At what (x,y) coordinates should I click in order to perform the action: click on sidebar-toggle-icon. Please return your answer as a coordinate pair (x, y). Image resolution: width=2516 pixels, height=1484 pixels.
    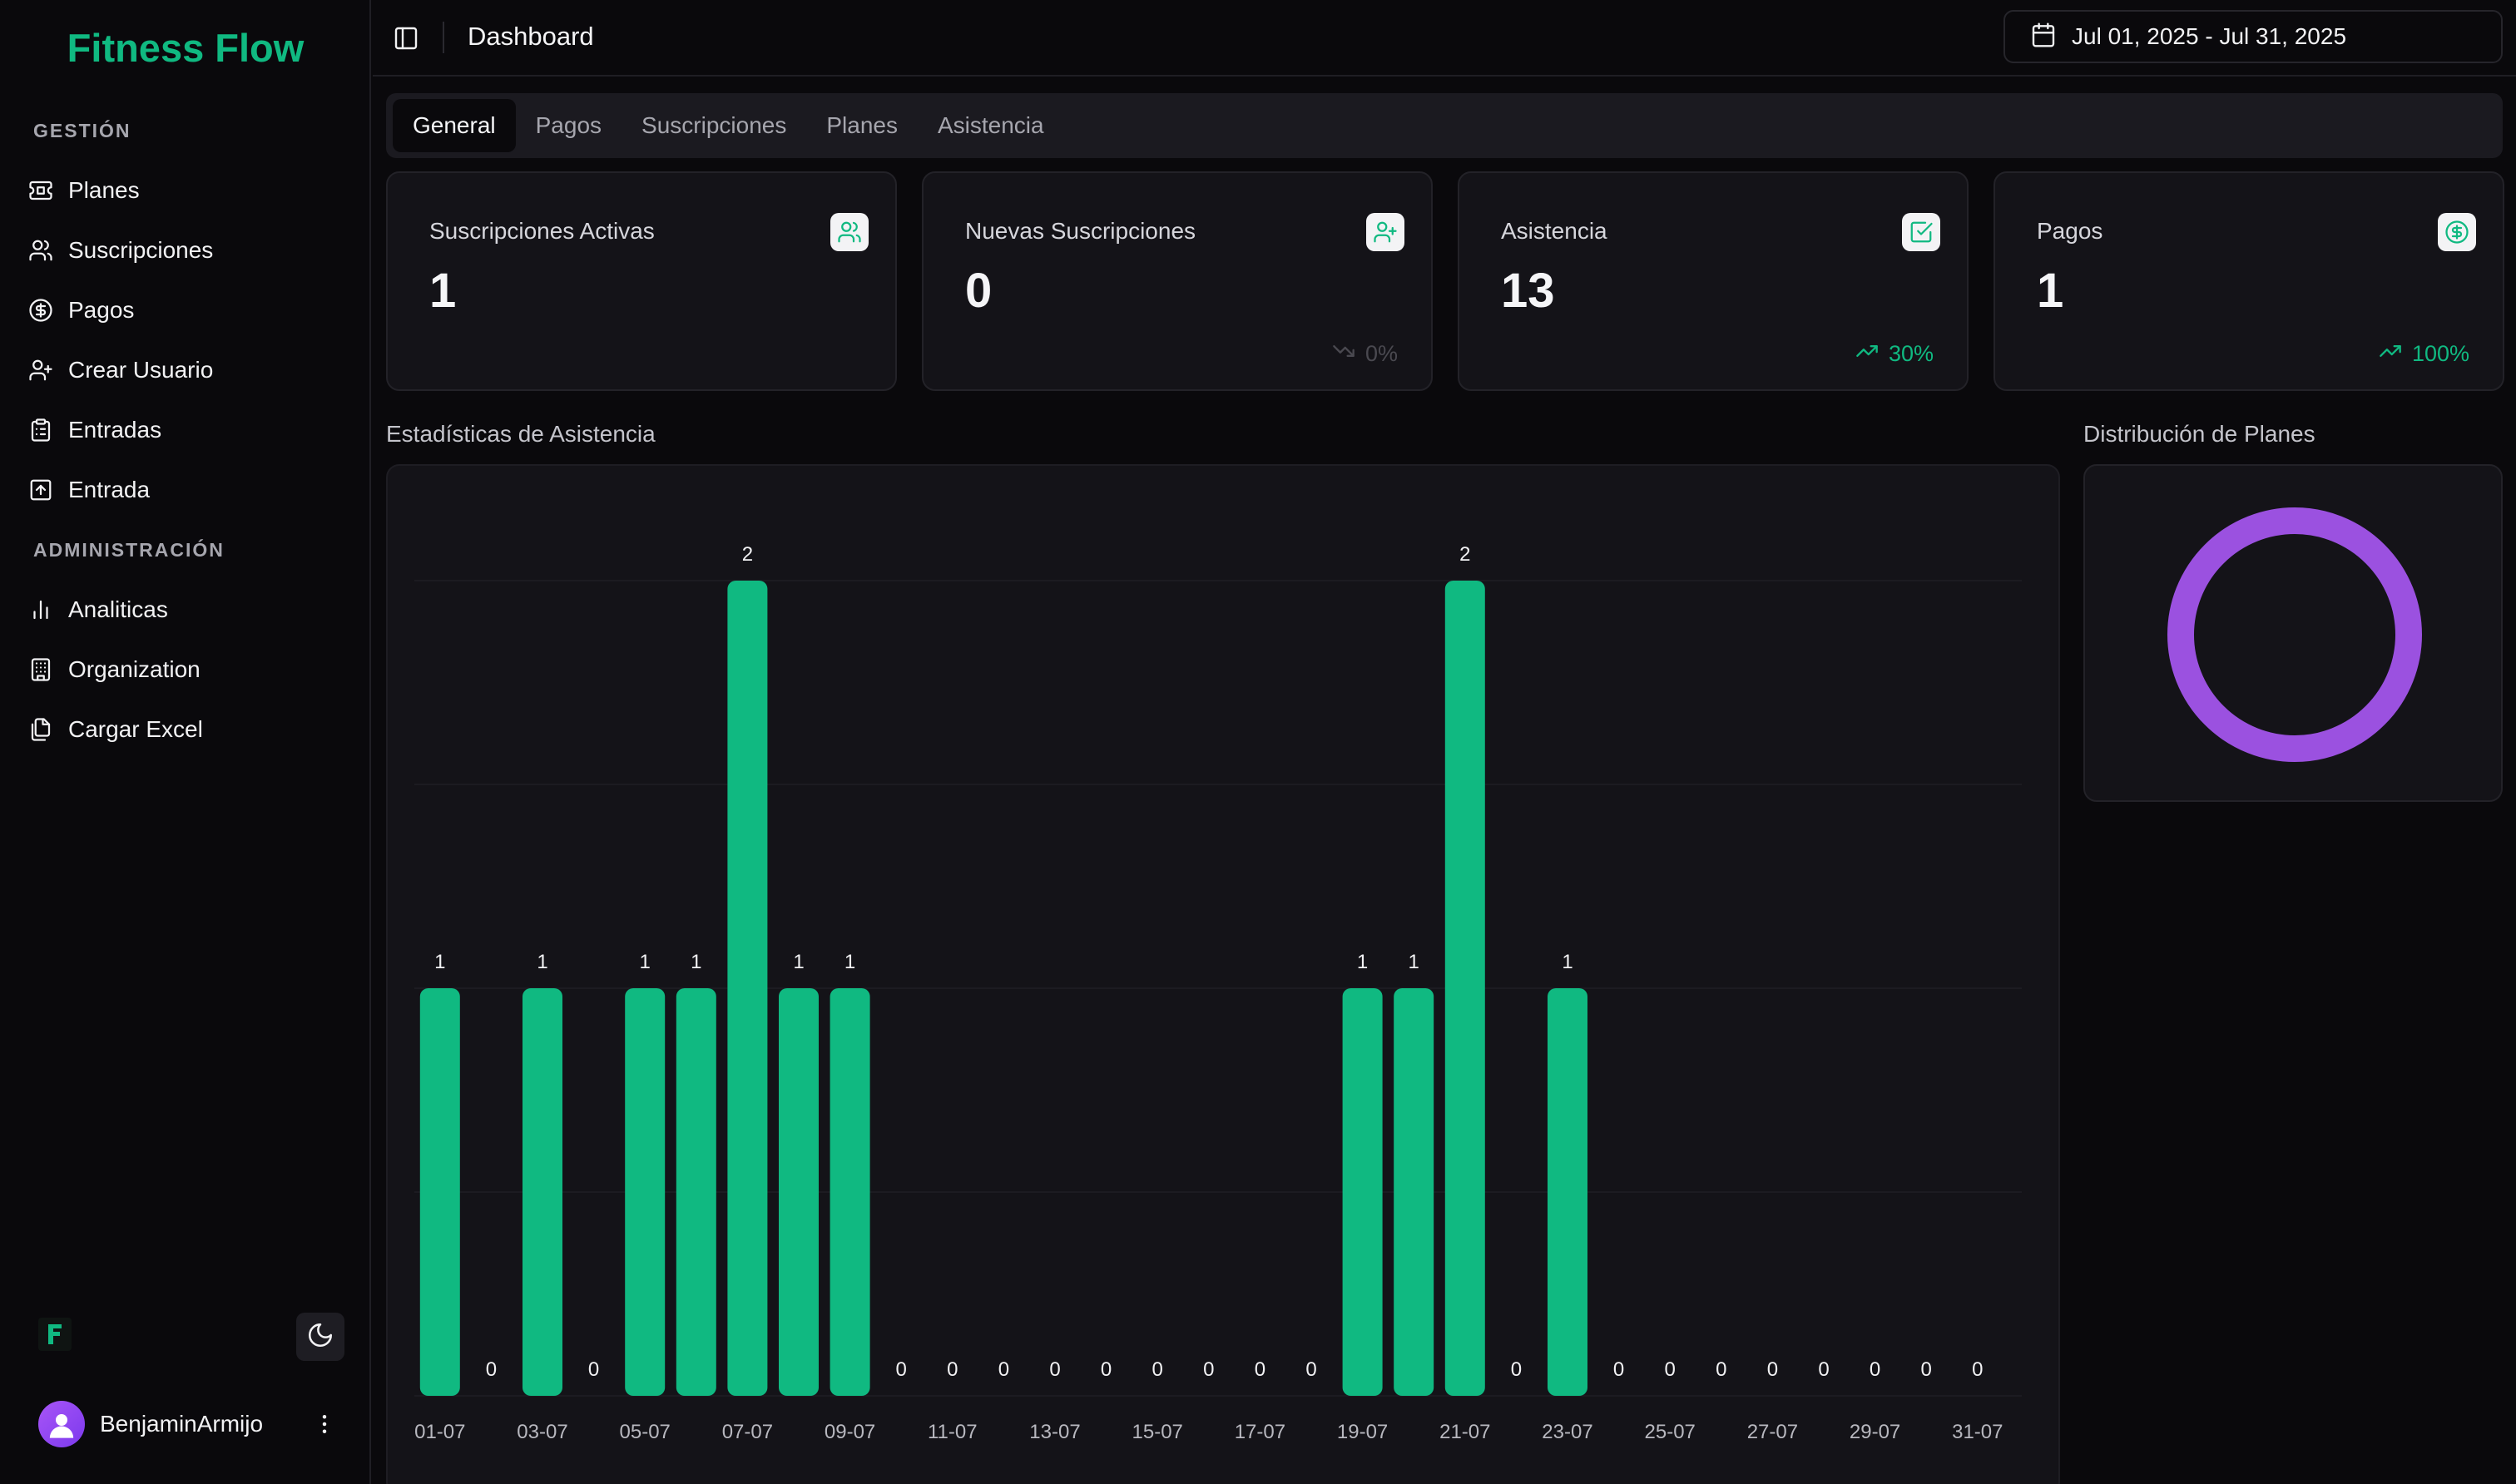
    Looking at the image, I should click on (406, 38).